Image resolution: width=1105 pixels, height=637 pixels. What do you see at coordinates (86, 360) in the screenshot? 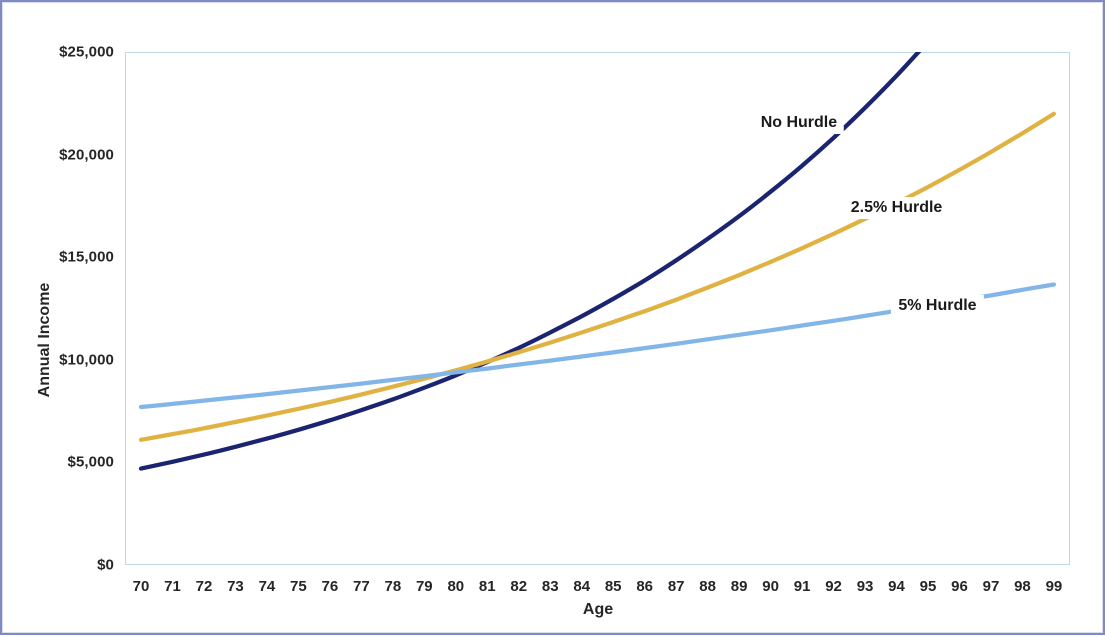
I see `y-tick-label: $10,000` at bounding box center [86, 360].